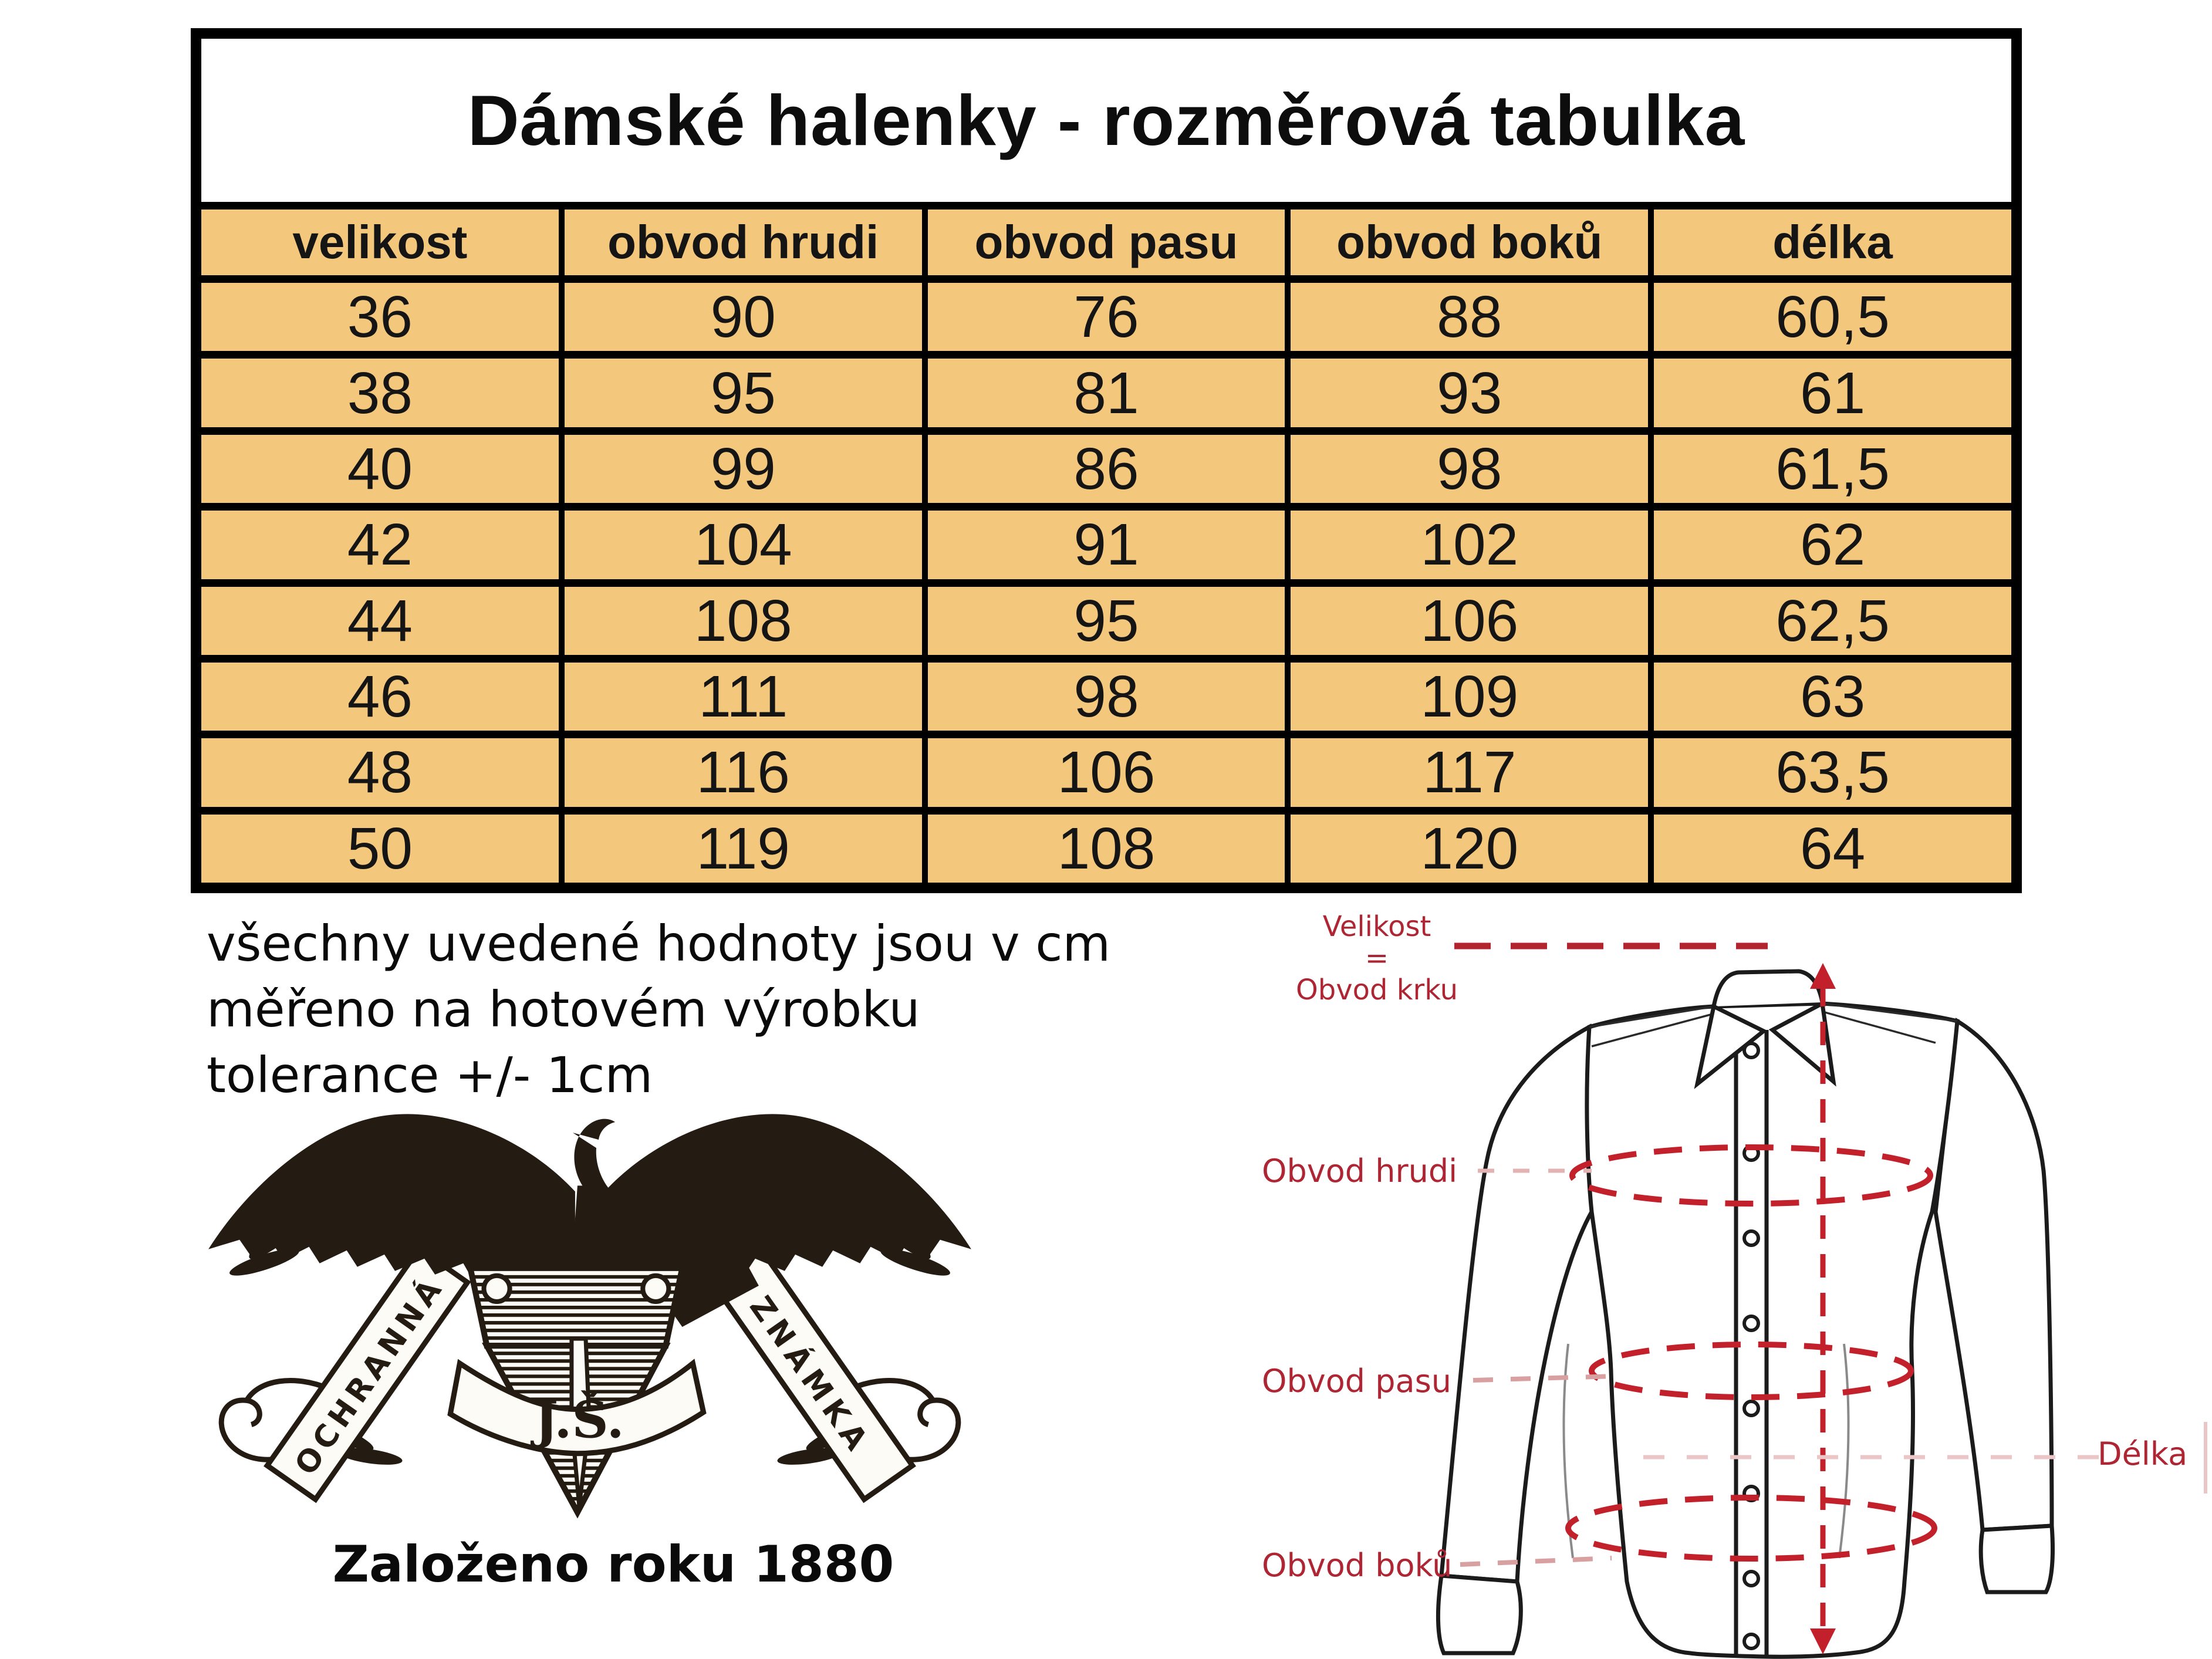  I want to click on table-header-cell: obvod hrudi, so click(743, 242).